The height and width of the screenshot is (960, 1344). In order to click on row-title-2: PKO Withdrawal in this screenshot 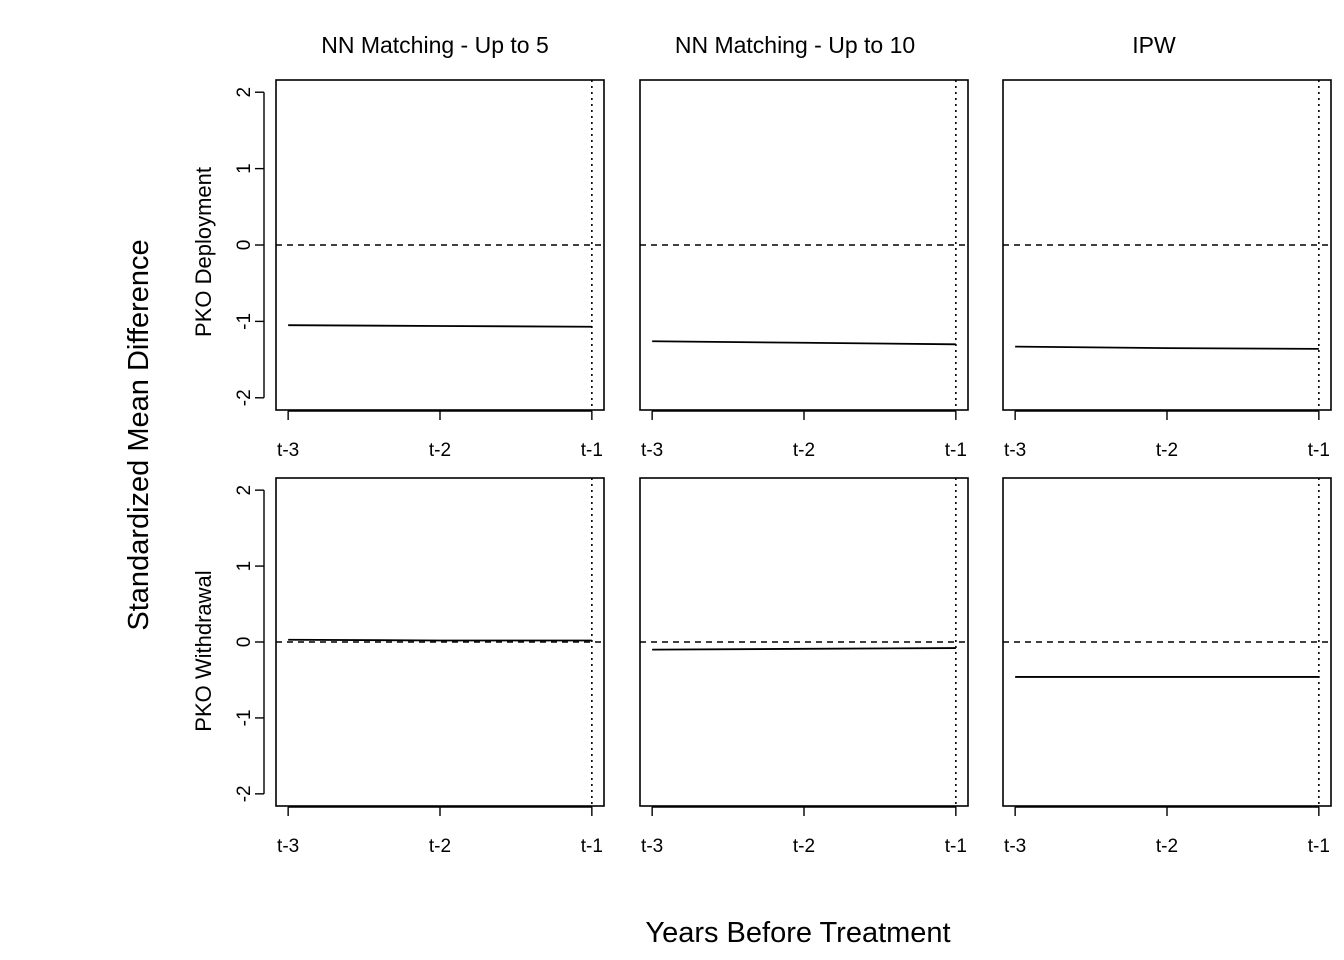, I will do `click(203, 650)`.